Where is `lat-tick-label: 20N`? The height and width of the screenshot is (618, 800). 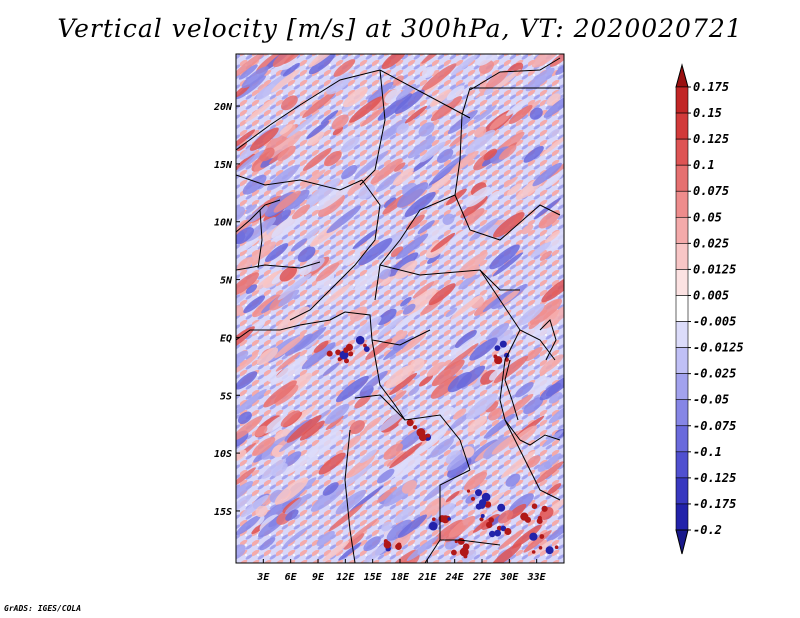
lat-tick-label: 20N is located at coordinates (223, 107).